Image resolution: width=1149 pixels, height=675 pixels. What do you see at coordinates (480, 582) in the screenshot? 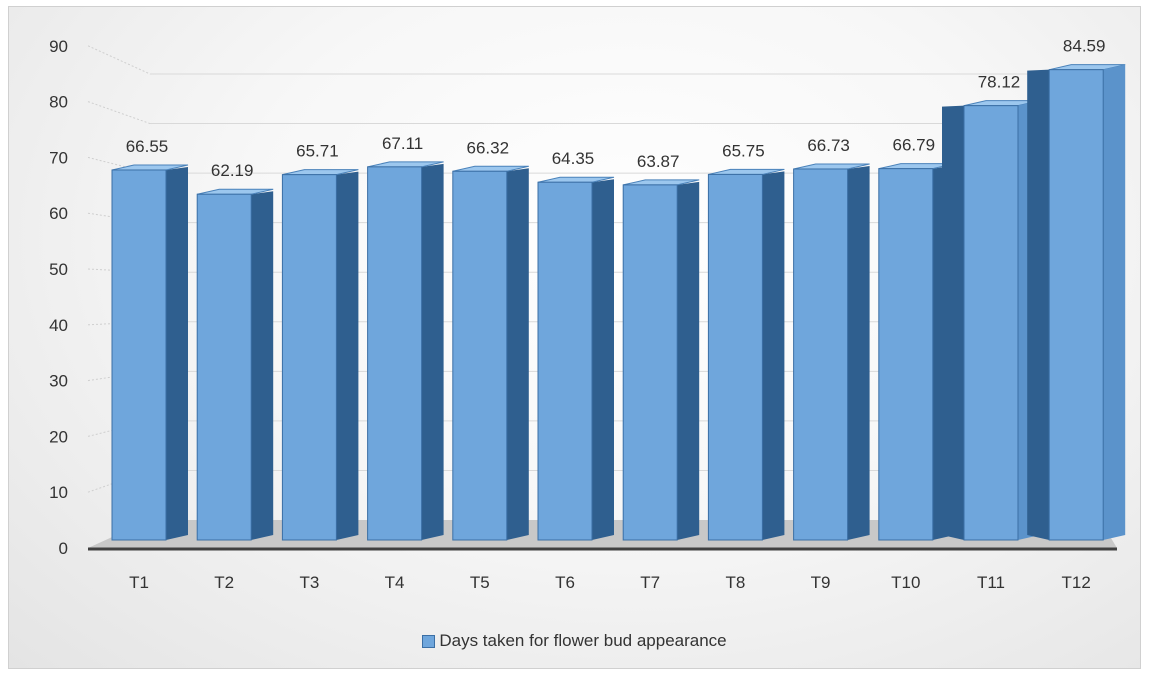
I see `x-tick-label: T5` at bounding box center [480, 582].